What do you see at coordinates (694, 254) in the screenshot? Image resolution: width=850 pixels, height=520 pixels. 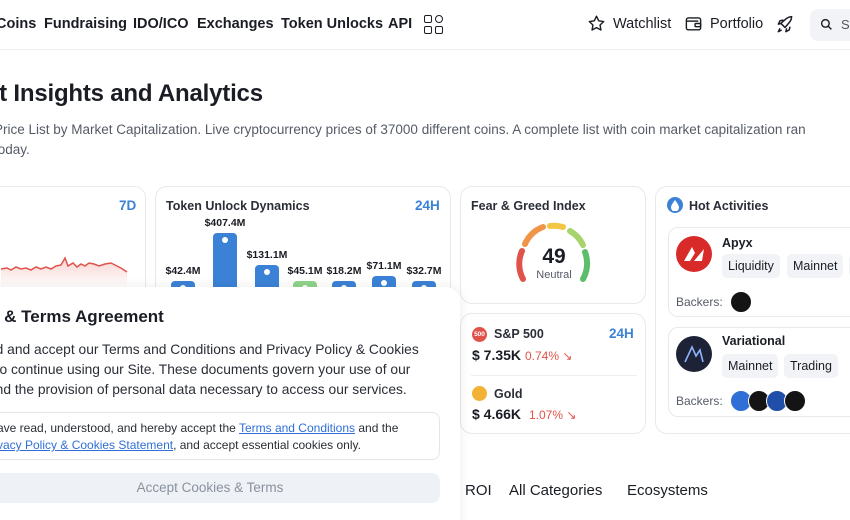 I see `apyx-mark-icon` at bounding box center [694, 254].